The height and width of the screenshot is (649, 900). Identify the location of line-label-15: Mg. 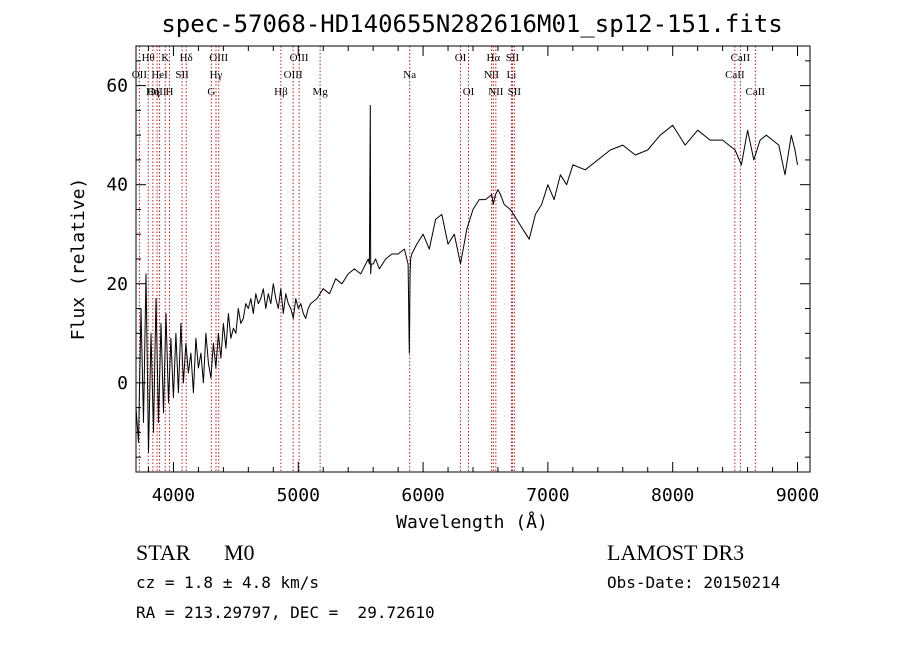
(320, 92).